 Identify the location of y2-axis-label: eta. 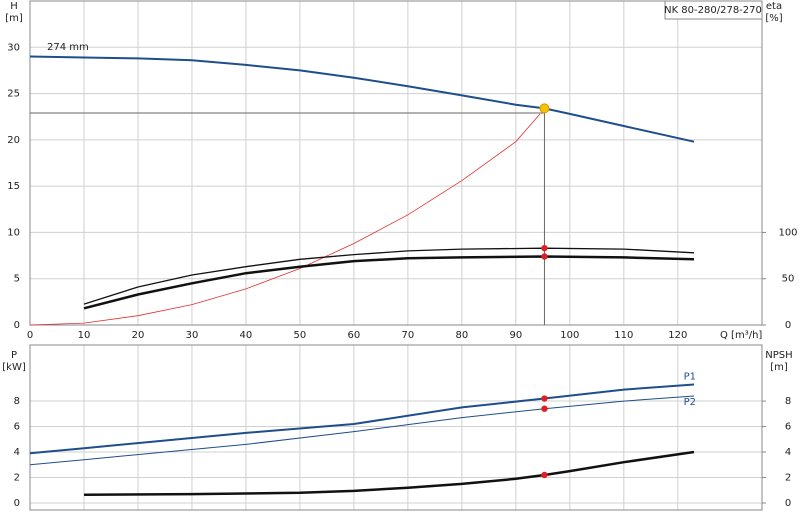
(774, 6).